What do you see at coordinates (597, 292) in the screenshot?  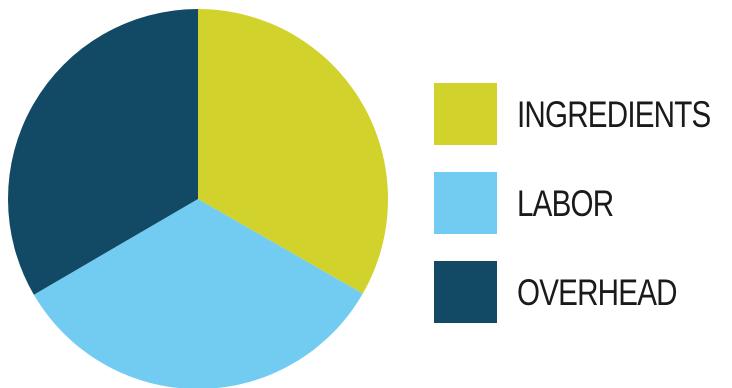 I see `legend-label-overhead: OVERHEAD` at bounding box center [597, 292].